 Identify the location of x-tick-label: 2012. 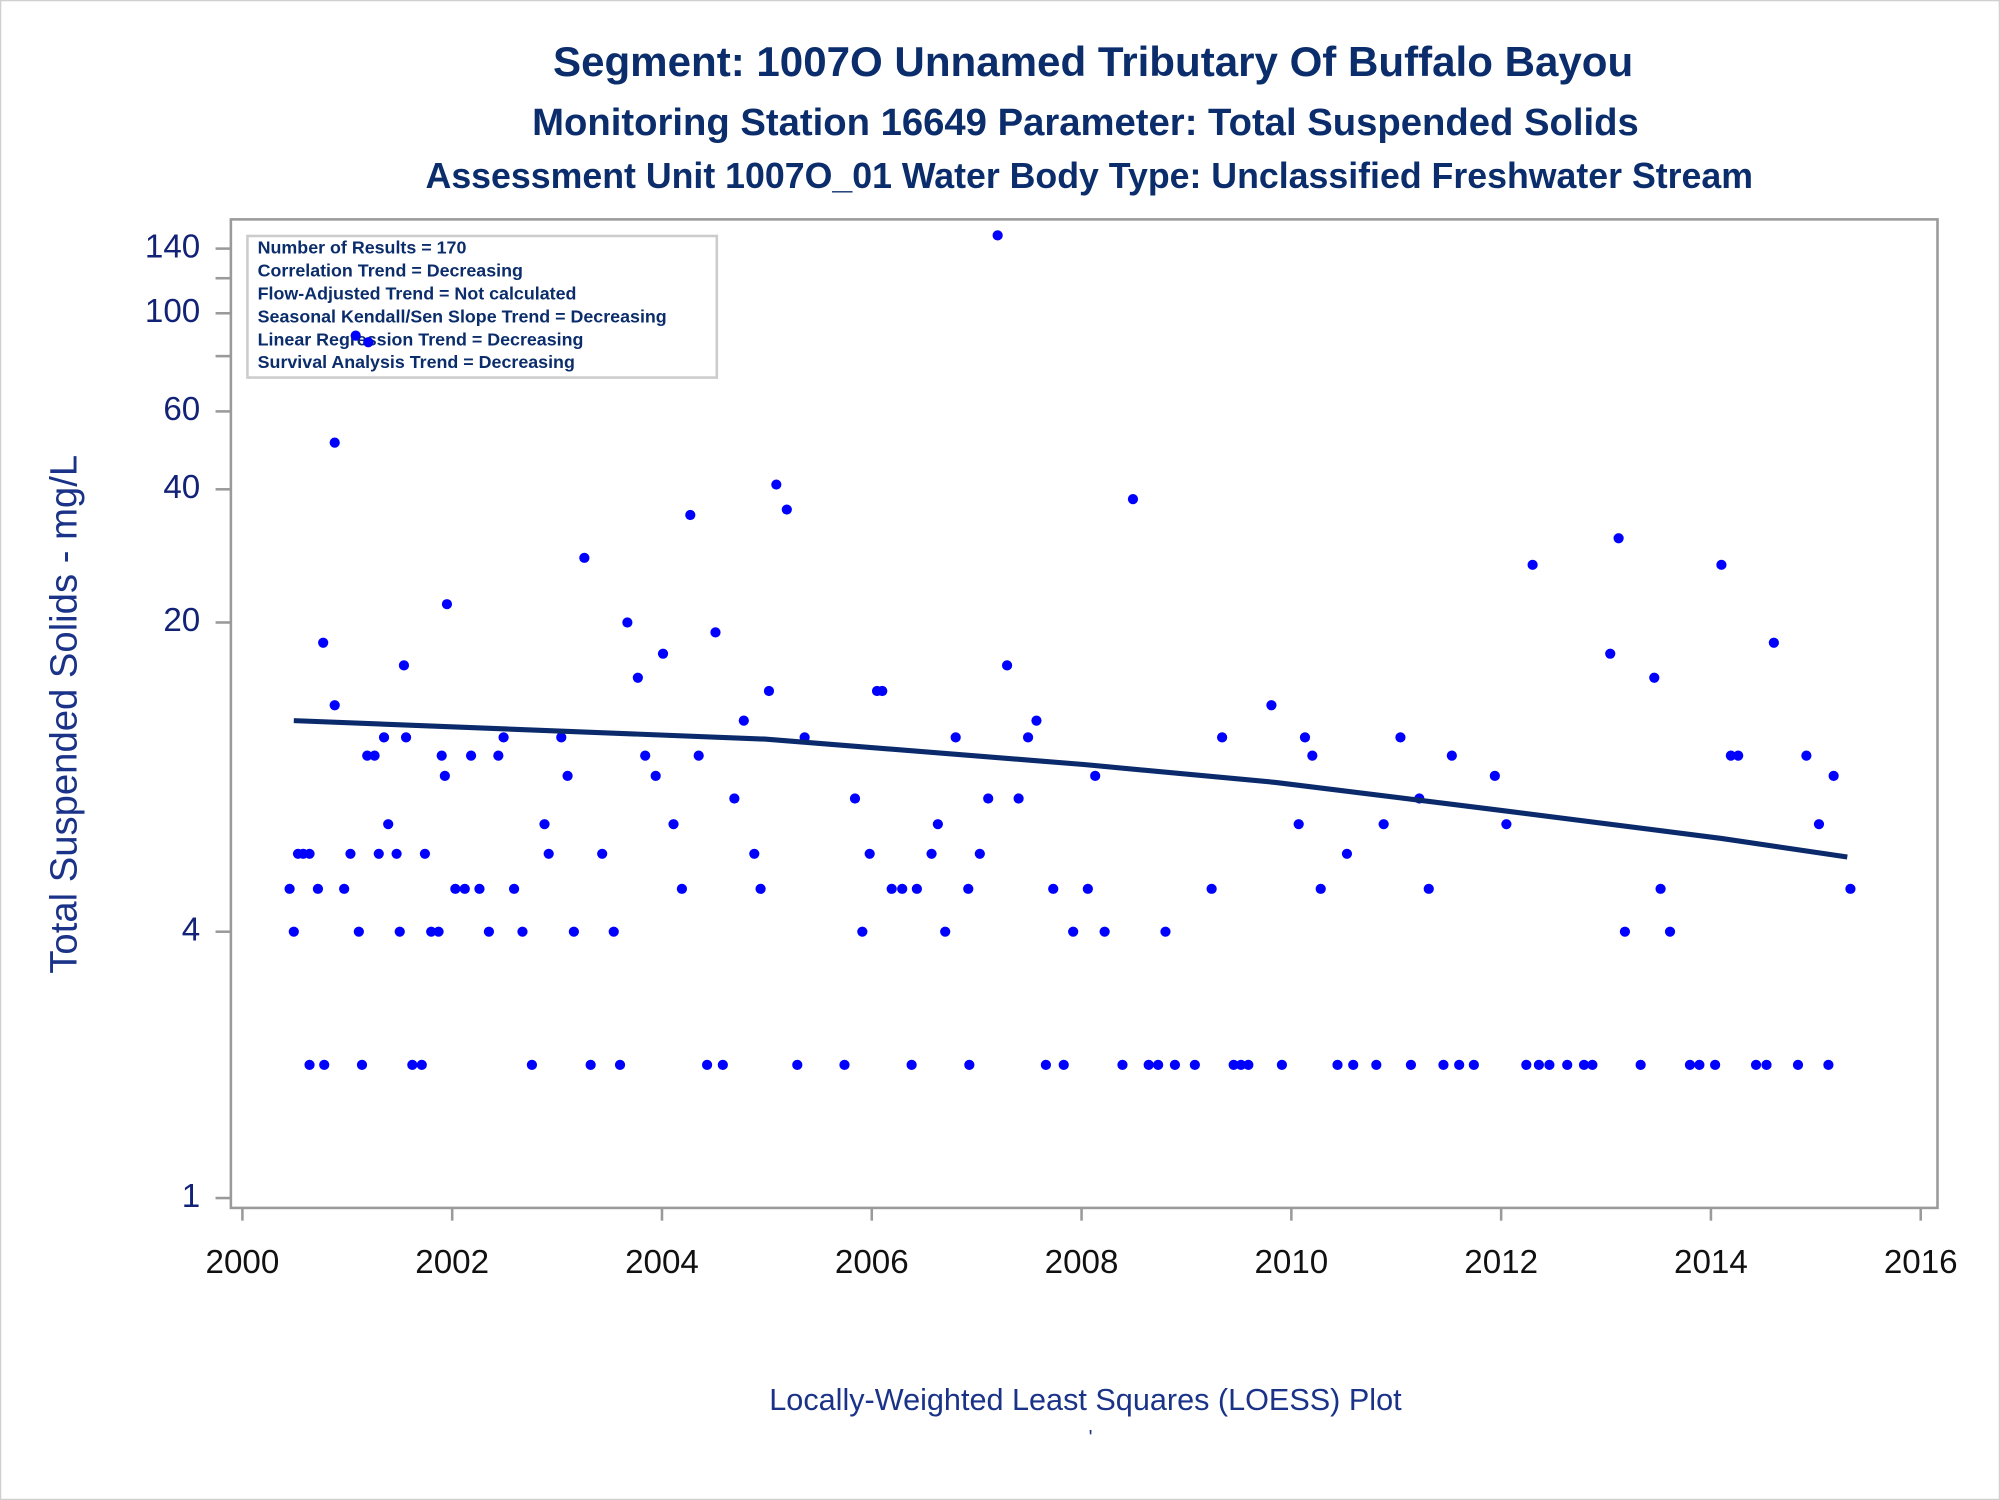
(1501, 1262).